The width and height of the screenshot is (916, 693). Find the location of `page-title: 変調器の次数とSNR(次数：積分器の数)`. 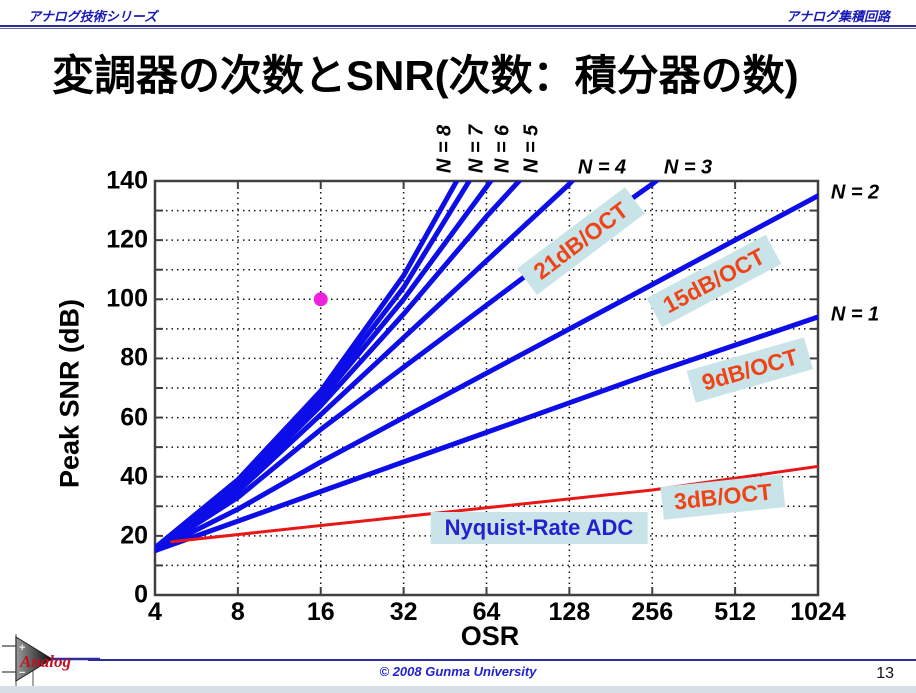

page-title: 変調器の次数とSNR(次数：積分器の数) is located at coordinates (425, 75).